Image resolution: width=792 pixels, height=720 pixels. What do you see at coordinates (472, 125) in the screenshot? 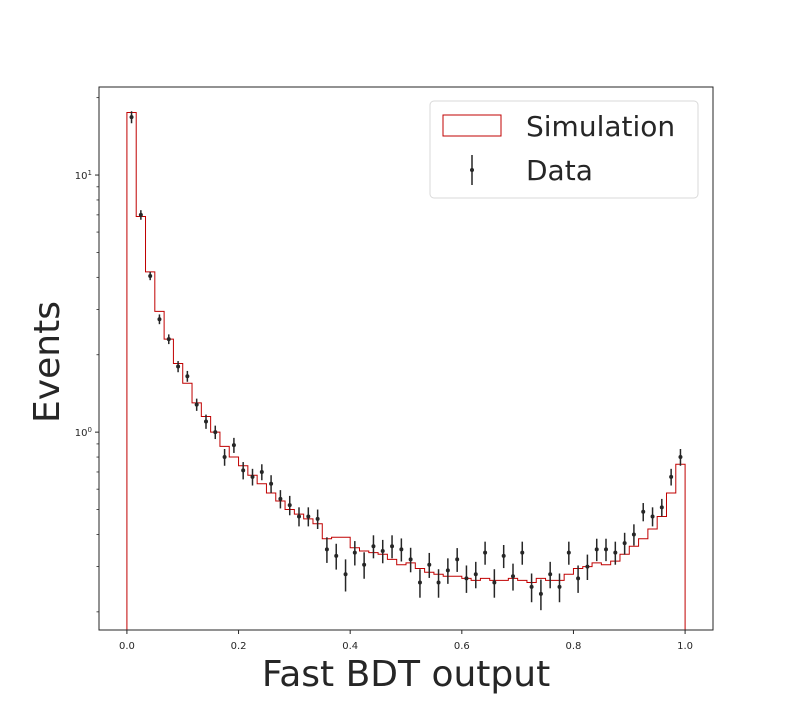
I see `simulation-legend-swatch` at bounding box center [472, 125].